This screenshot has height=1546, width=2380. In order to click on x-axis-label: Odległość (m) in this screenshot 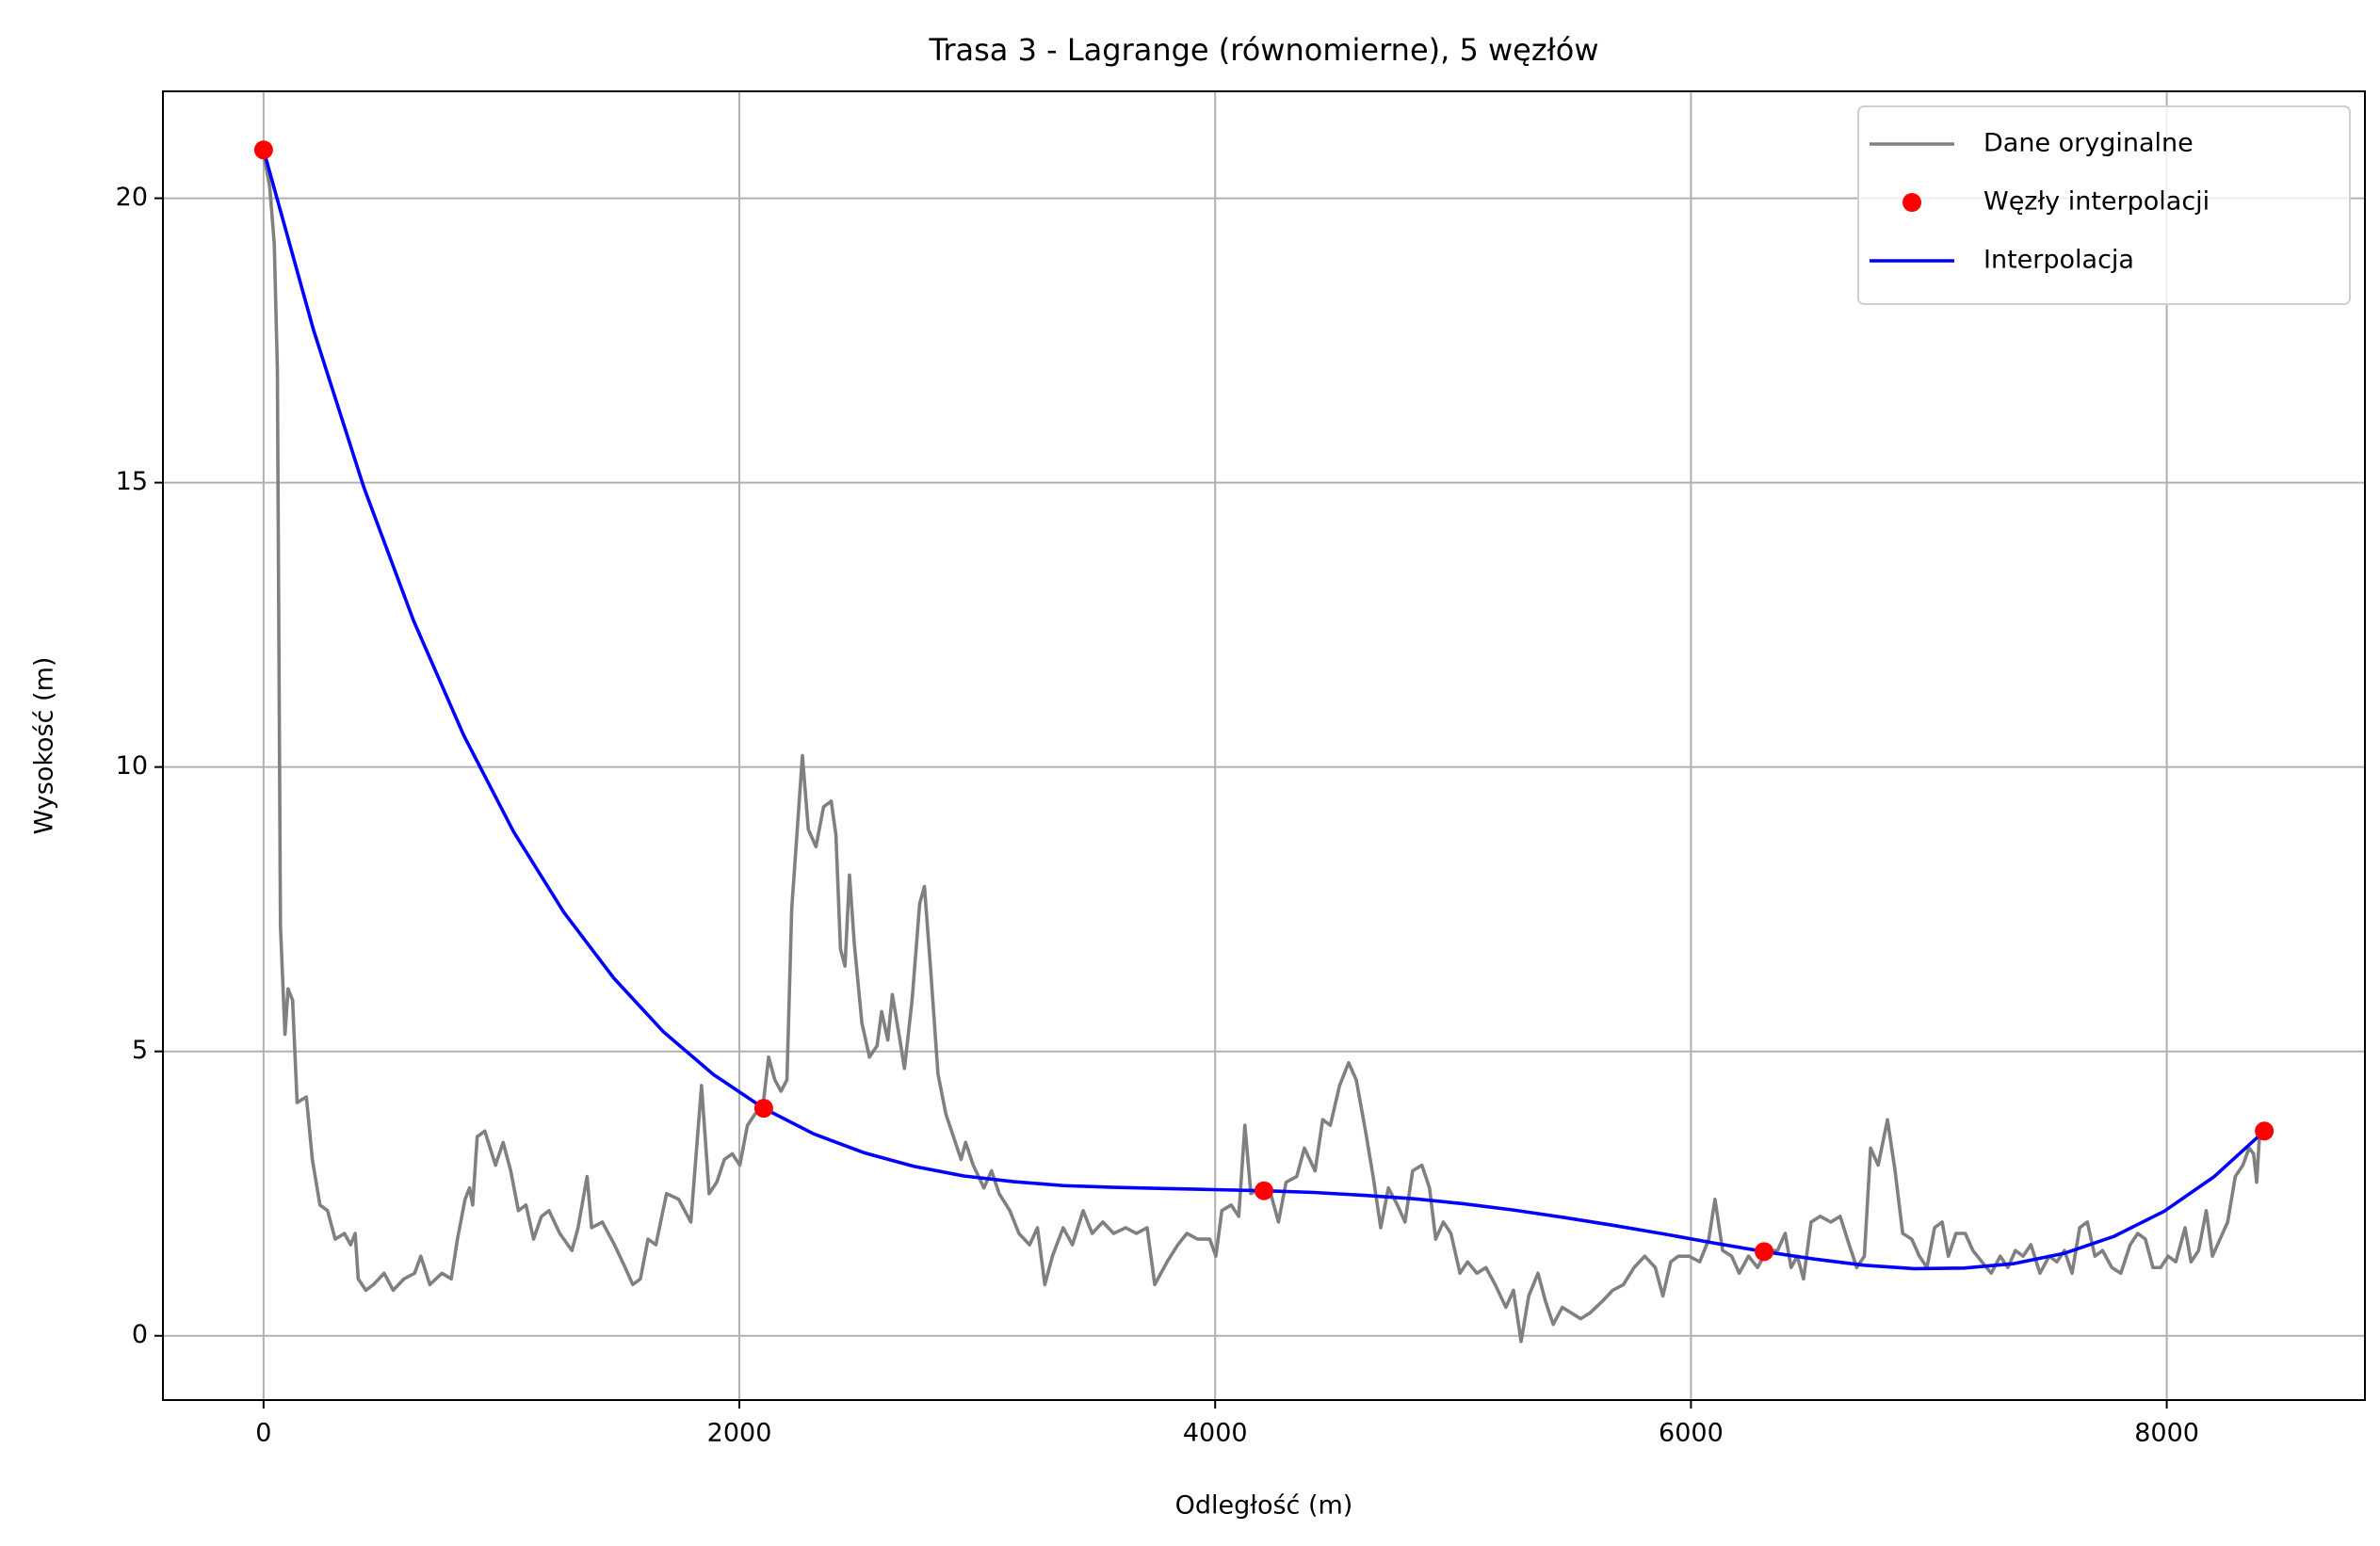, I will do `click(1264, 1506)`.